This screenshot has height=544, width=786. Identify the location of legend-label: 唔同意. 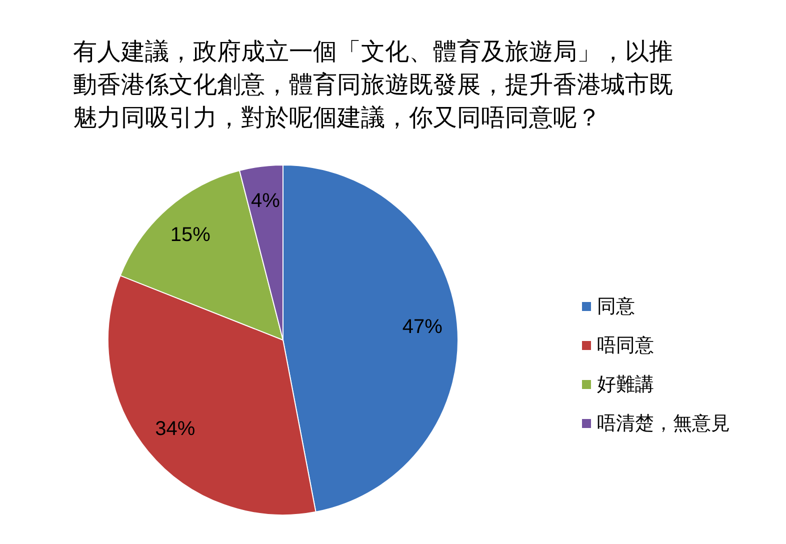
(625, 345).